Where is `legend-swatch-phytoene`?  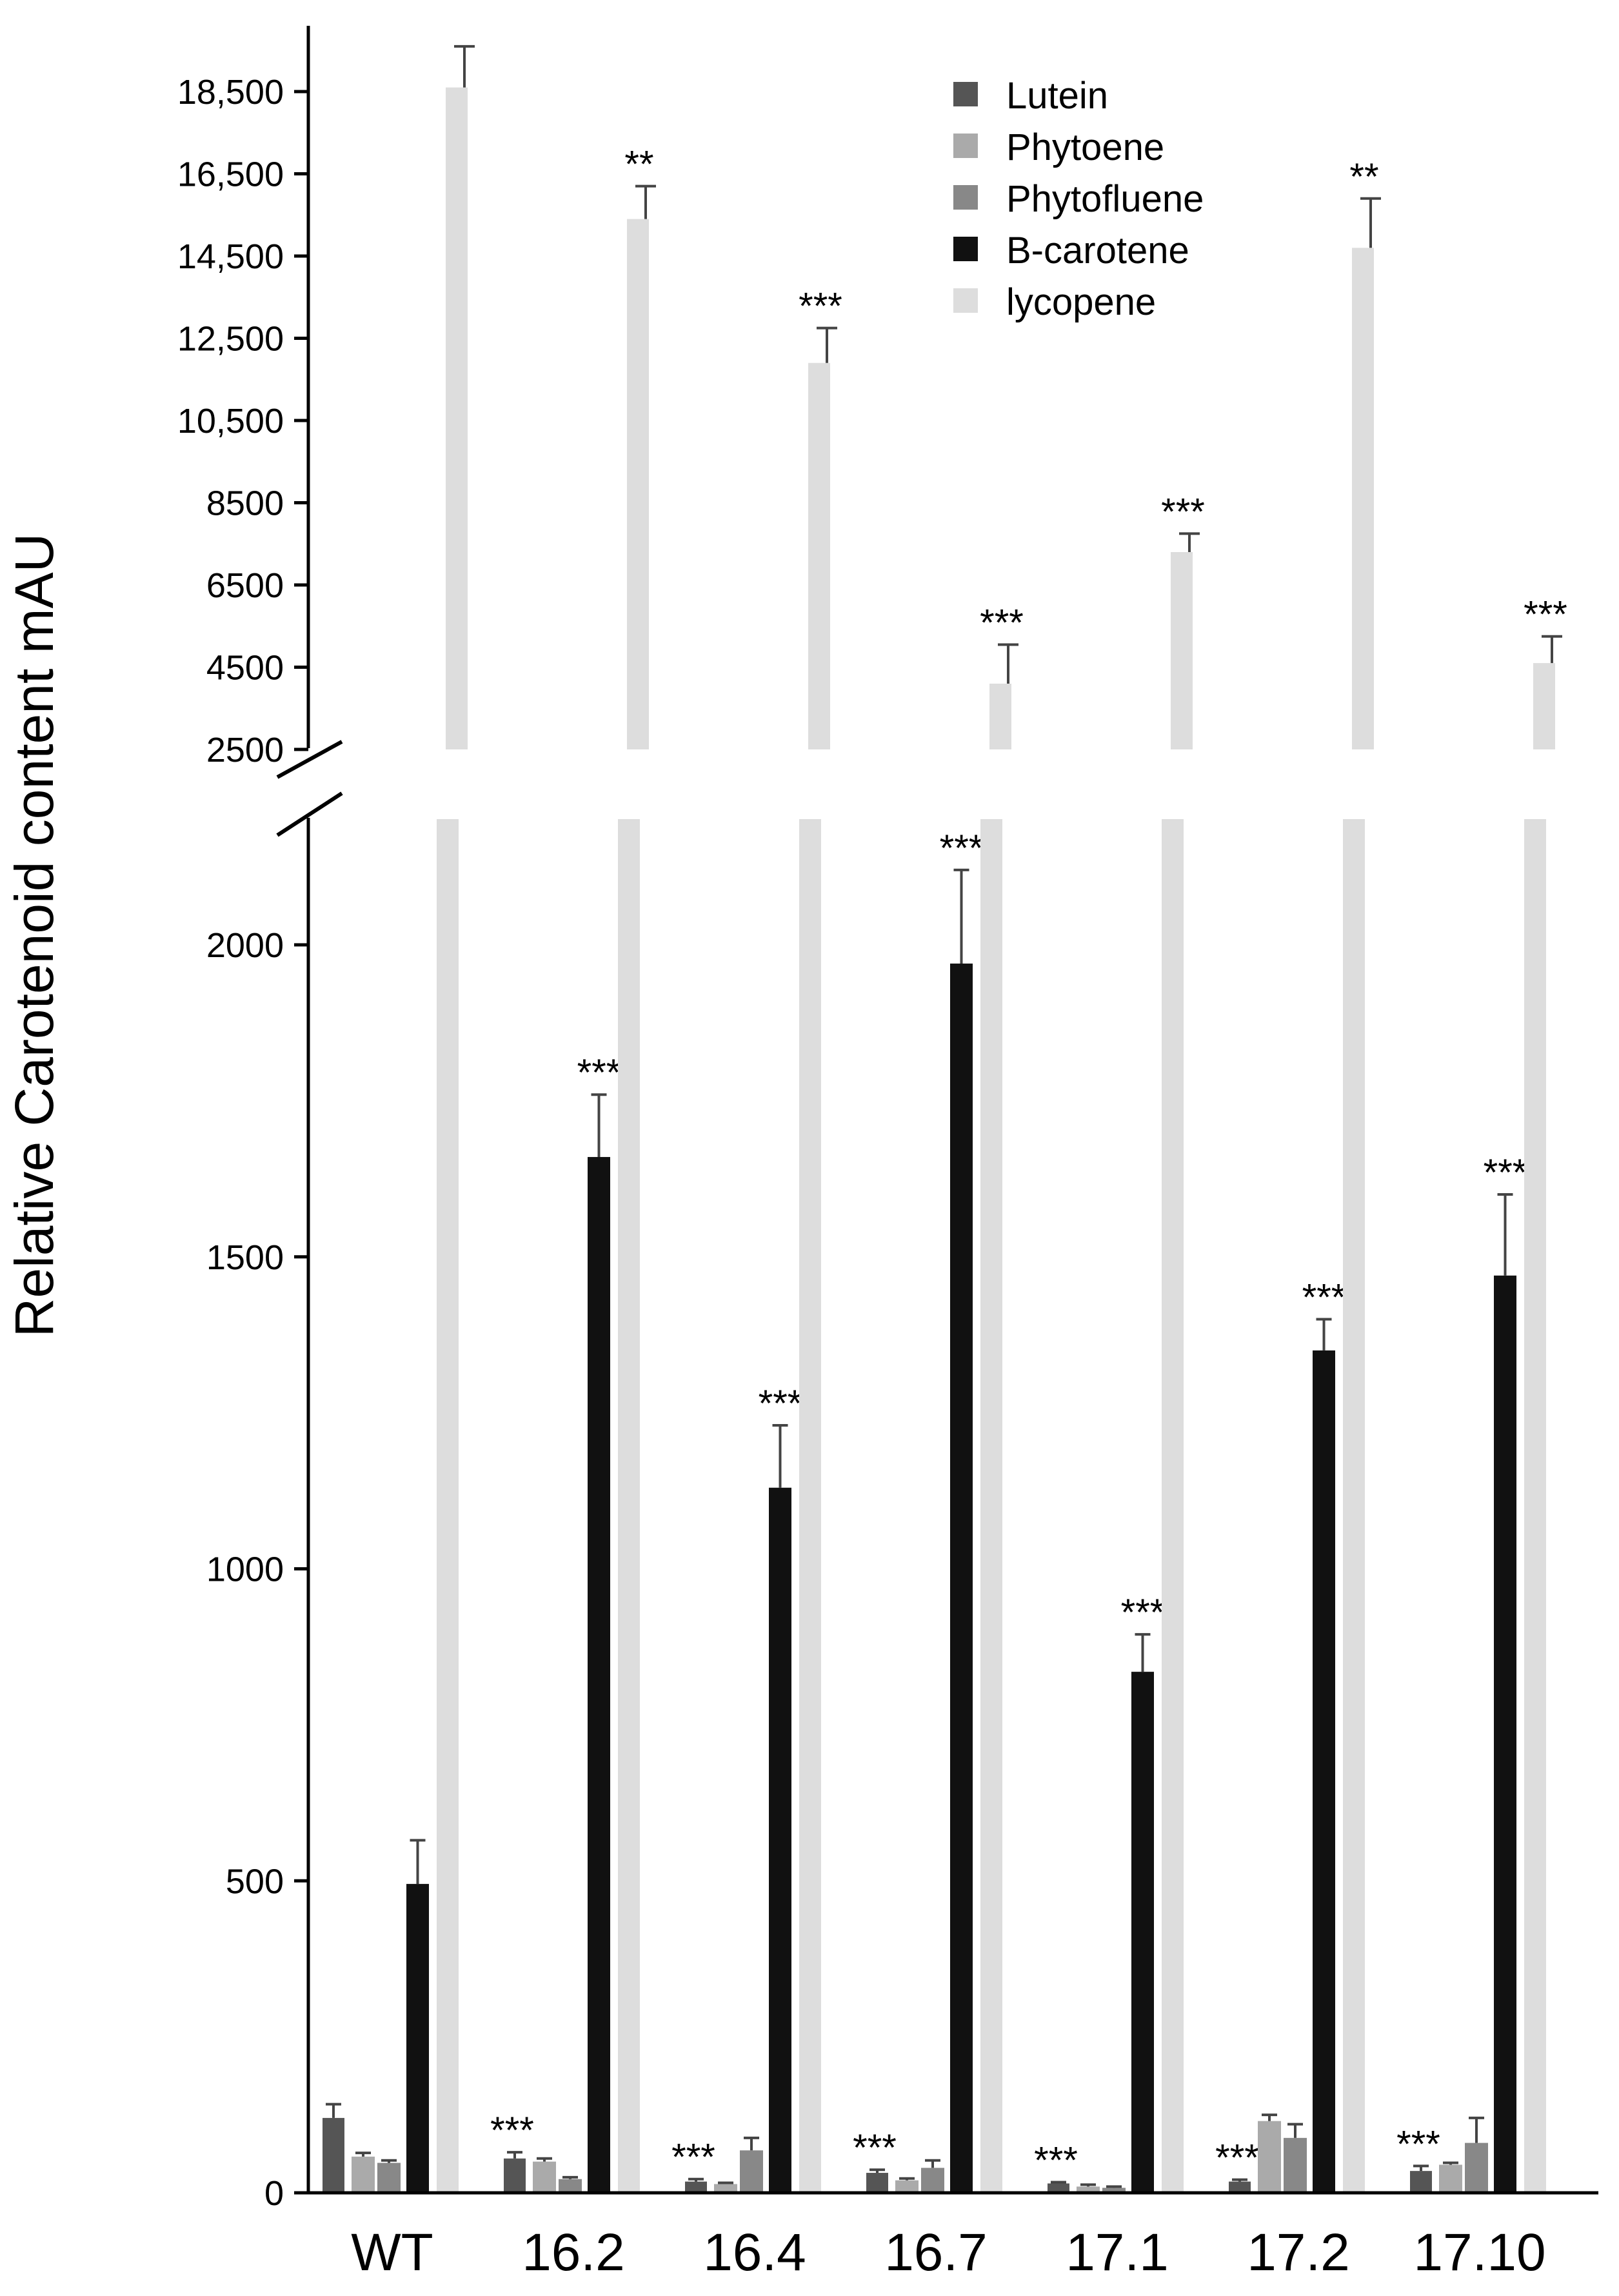
legend-swatch-phytoene is located at coordinates (965, 146).